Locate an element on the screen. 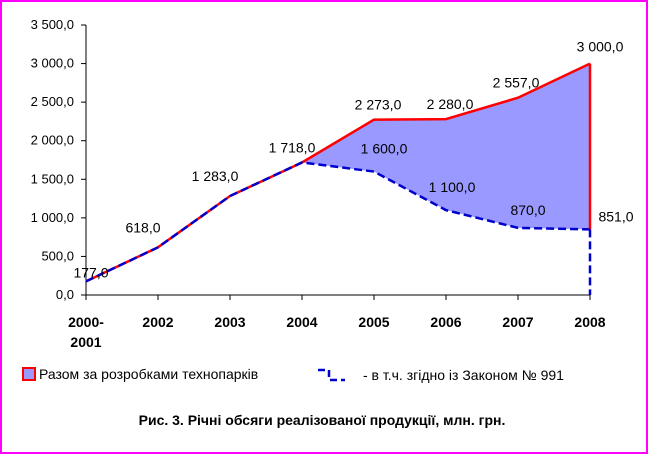  data-label-law991: 1 600,0 is located at coordinates (384, 149).